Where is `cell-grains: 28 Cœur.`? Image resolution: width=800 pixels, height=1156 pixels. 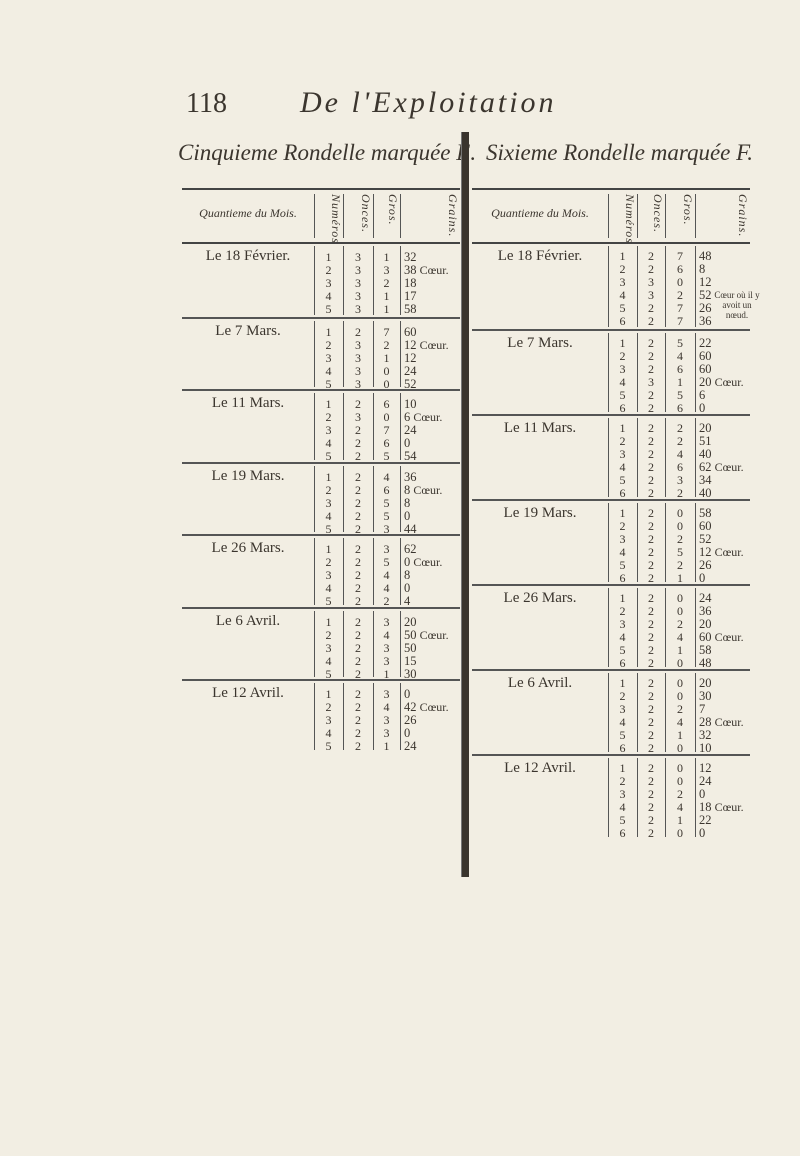 cell-grains: 28 Cœur. is located at coordinates (719, 722).